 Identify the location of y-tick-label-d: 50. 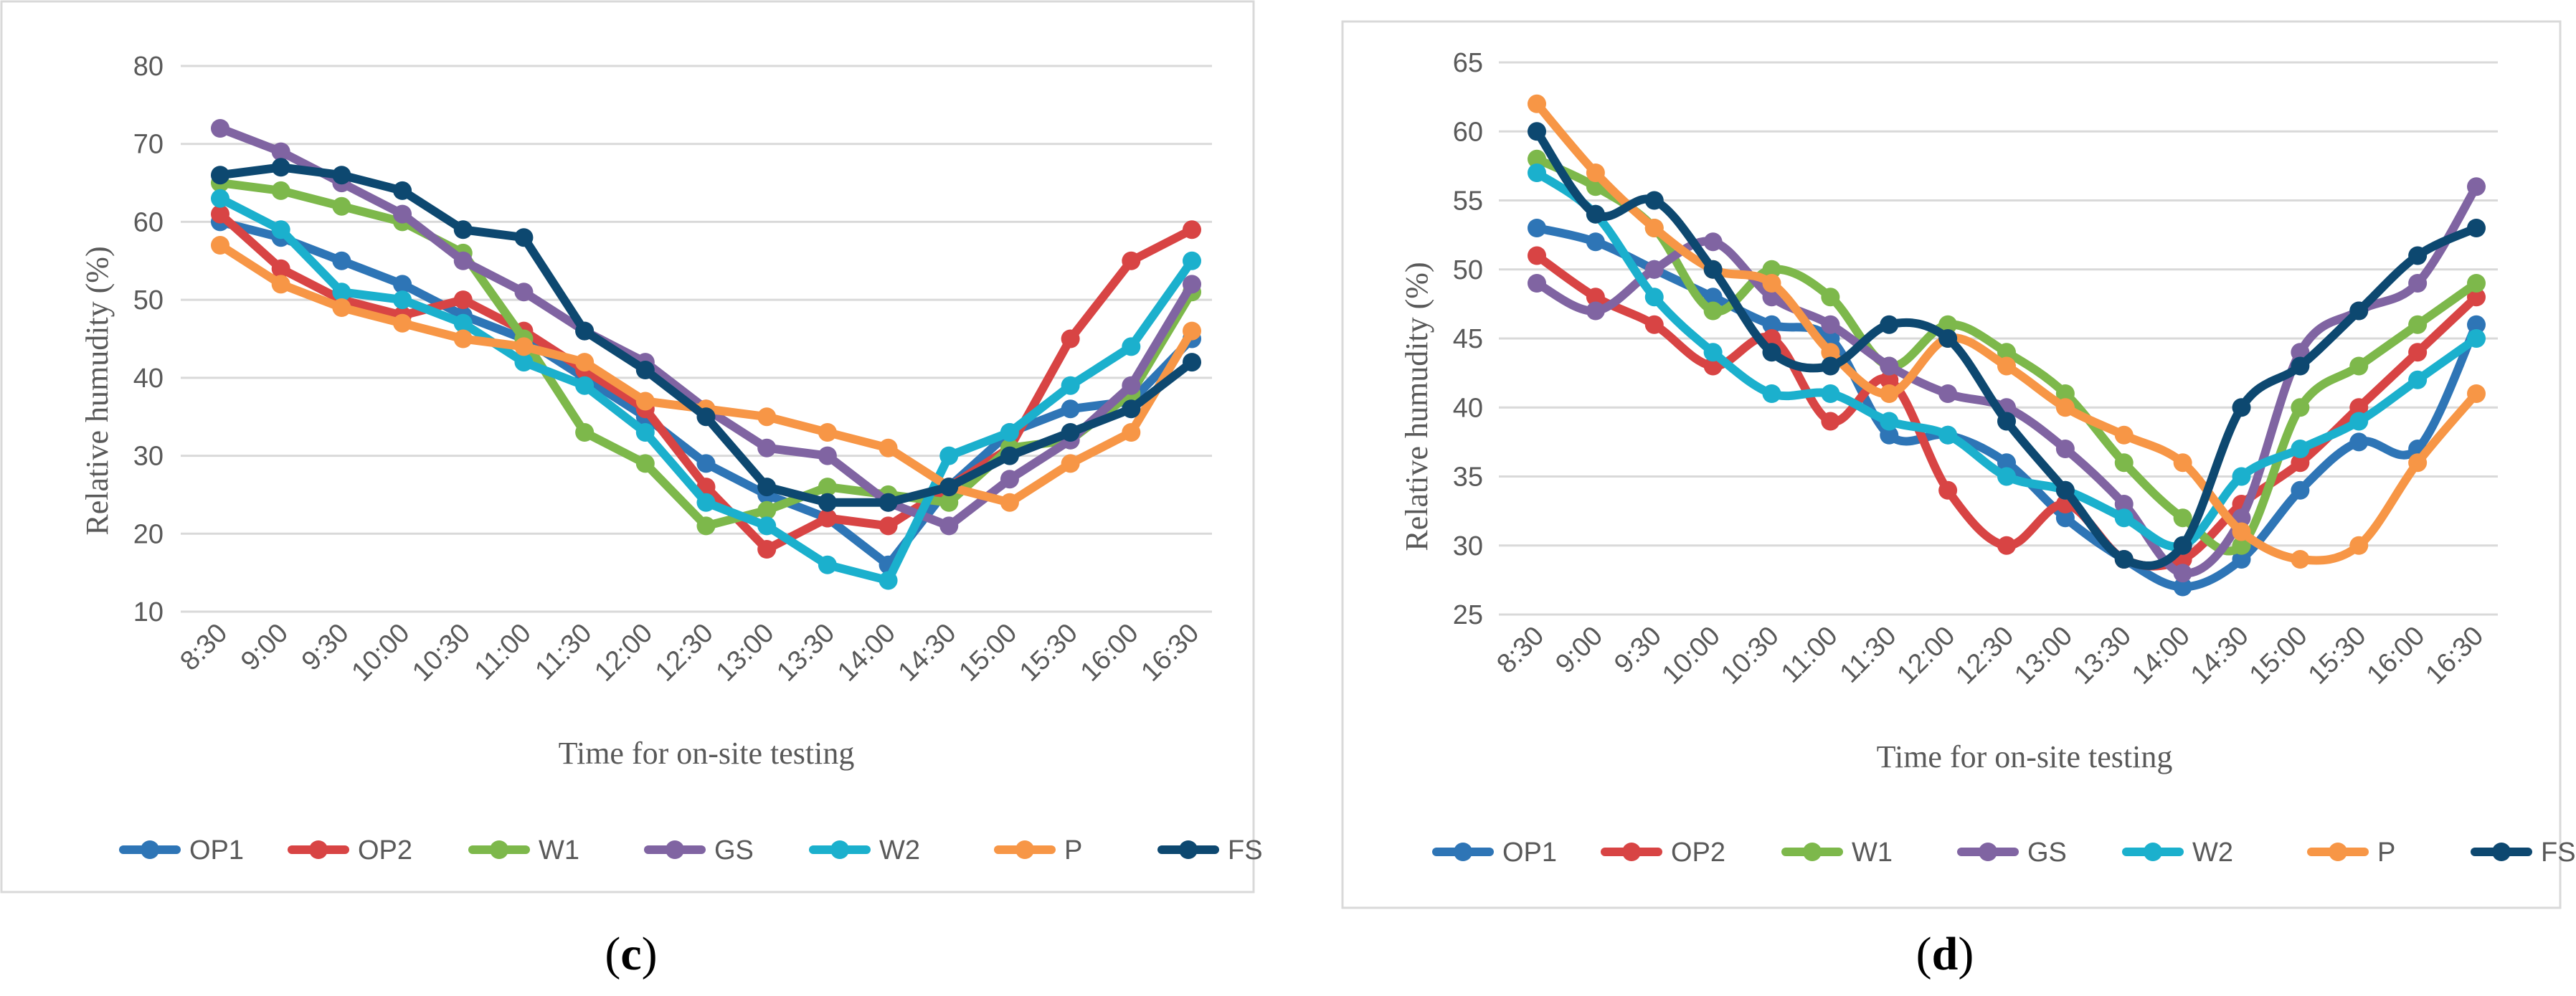
(1468, 270).